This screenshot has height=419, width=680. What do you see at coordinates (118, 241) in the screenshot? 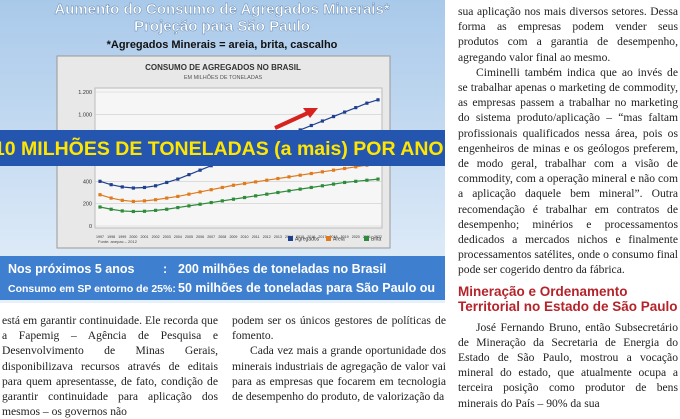
I see `chart-source: Fonte: anepac – 2012` at bounding box center [118, 241].